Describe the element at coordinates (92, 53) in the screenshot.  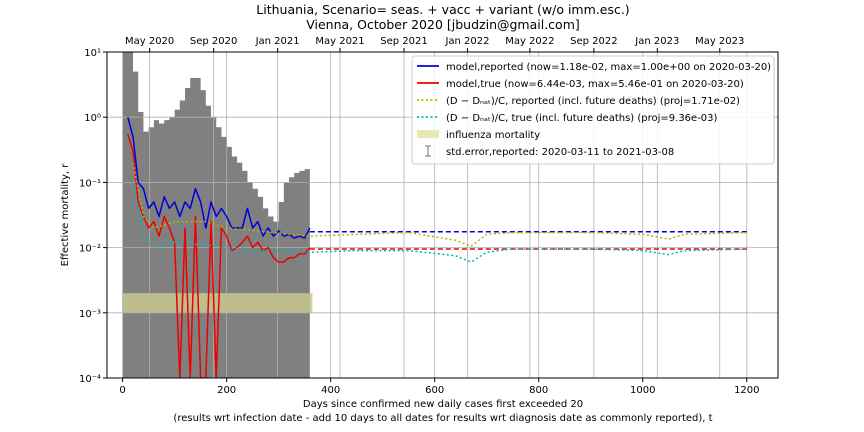
I see `y-tick-label: 10¹` at that location.